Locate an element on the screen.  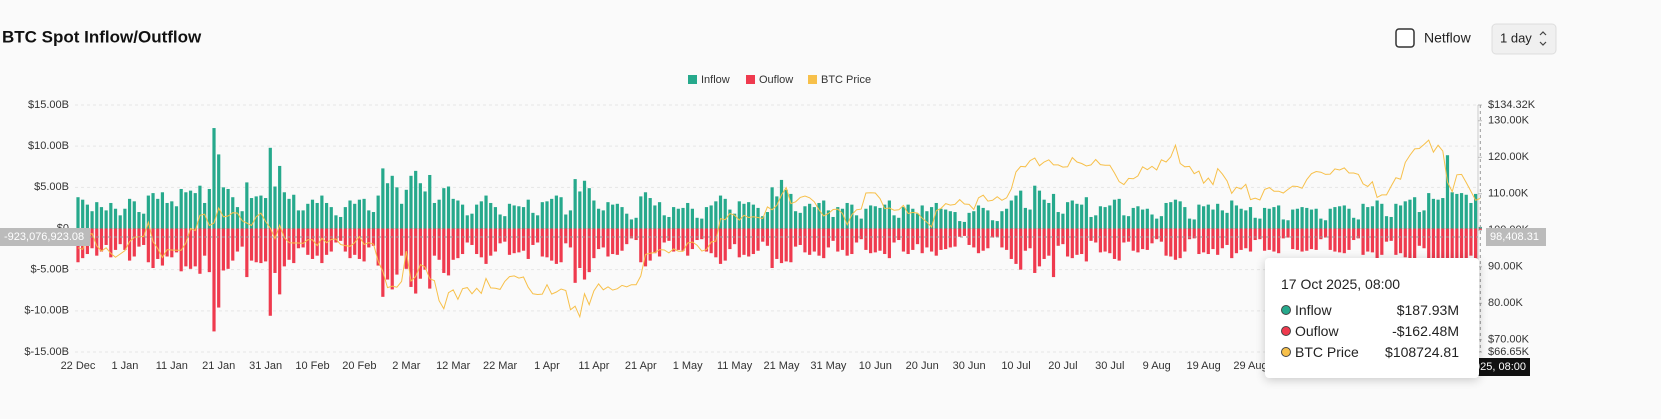
netflow-label: Netflow is located at coordinates (1448, 38).